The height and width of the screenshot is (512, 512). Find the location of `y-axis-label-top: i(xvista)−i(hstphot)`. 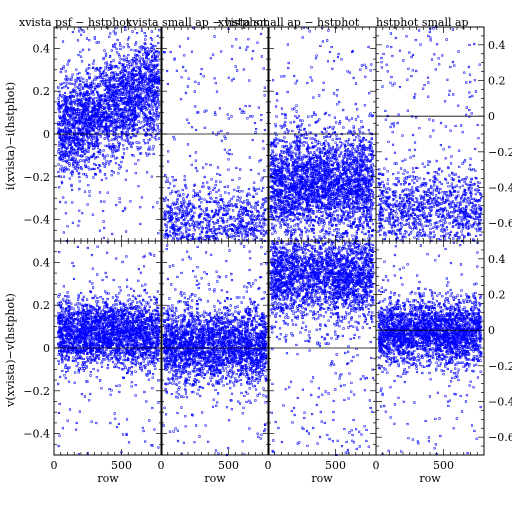

y-axis-label-top: i(xvista)−i(hstphot) is located at coordinates (10, 136).